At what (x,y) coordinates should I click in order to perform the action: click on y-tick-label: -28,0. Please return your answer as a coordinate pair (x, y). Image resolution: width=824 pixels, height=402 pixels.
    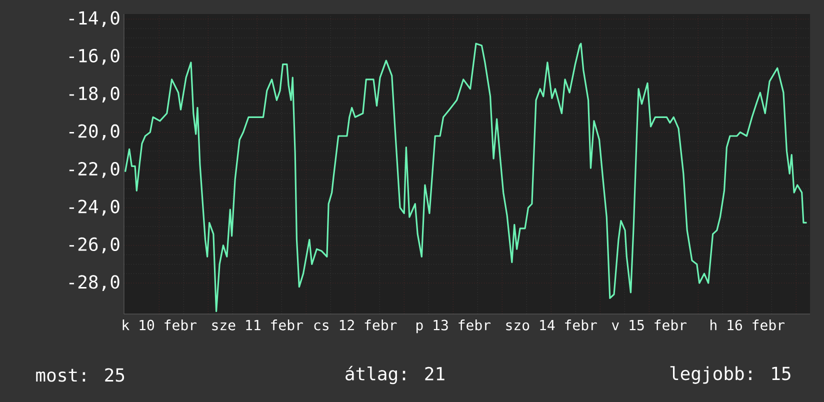
    Looking at the image, I should click on (94, 283).